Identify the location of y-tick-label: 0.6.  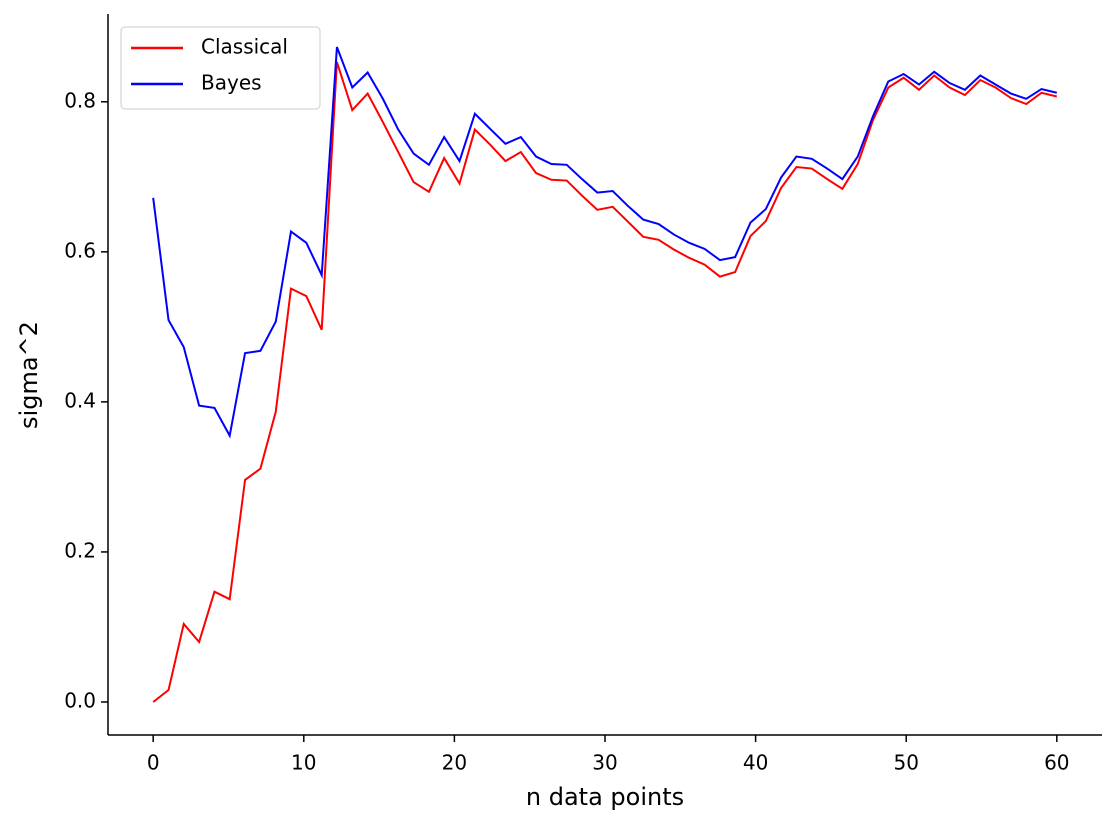
(80, 250).